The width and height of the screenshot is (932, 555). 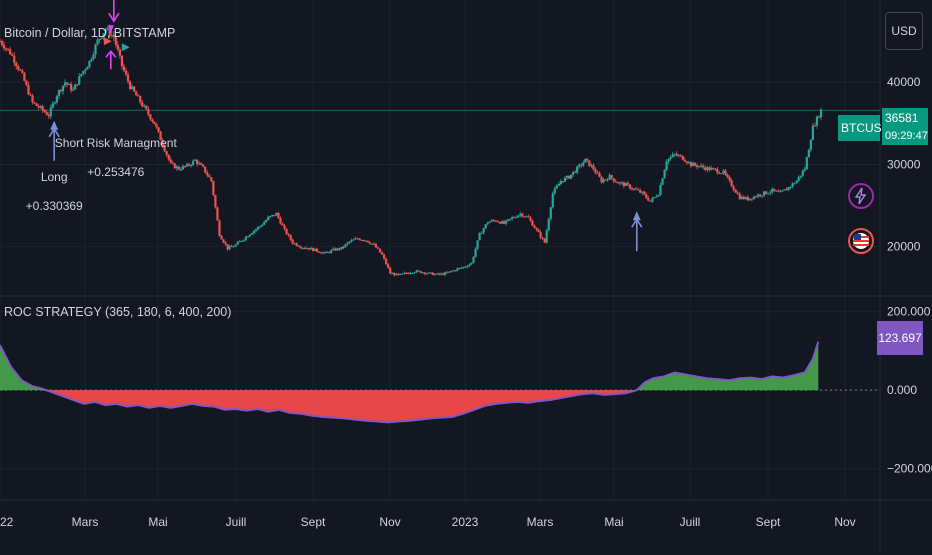 I want to click on x-tick-label: Sept, so click(x=768, y=522).